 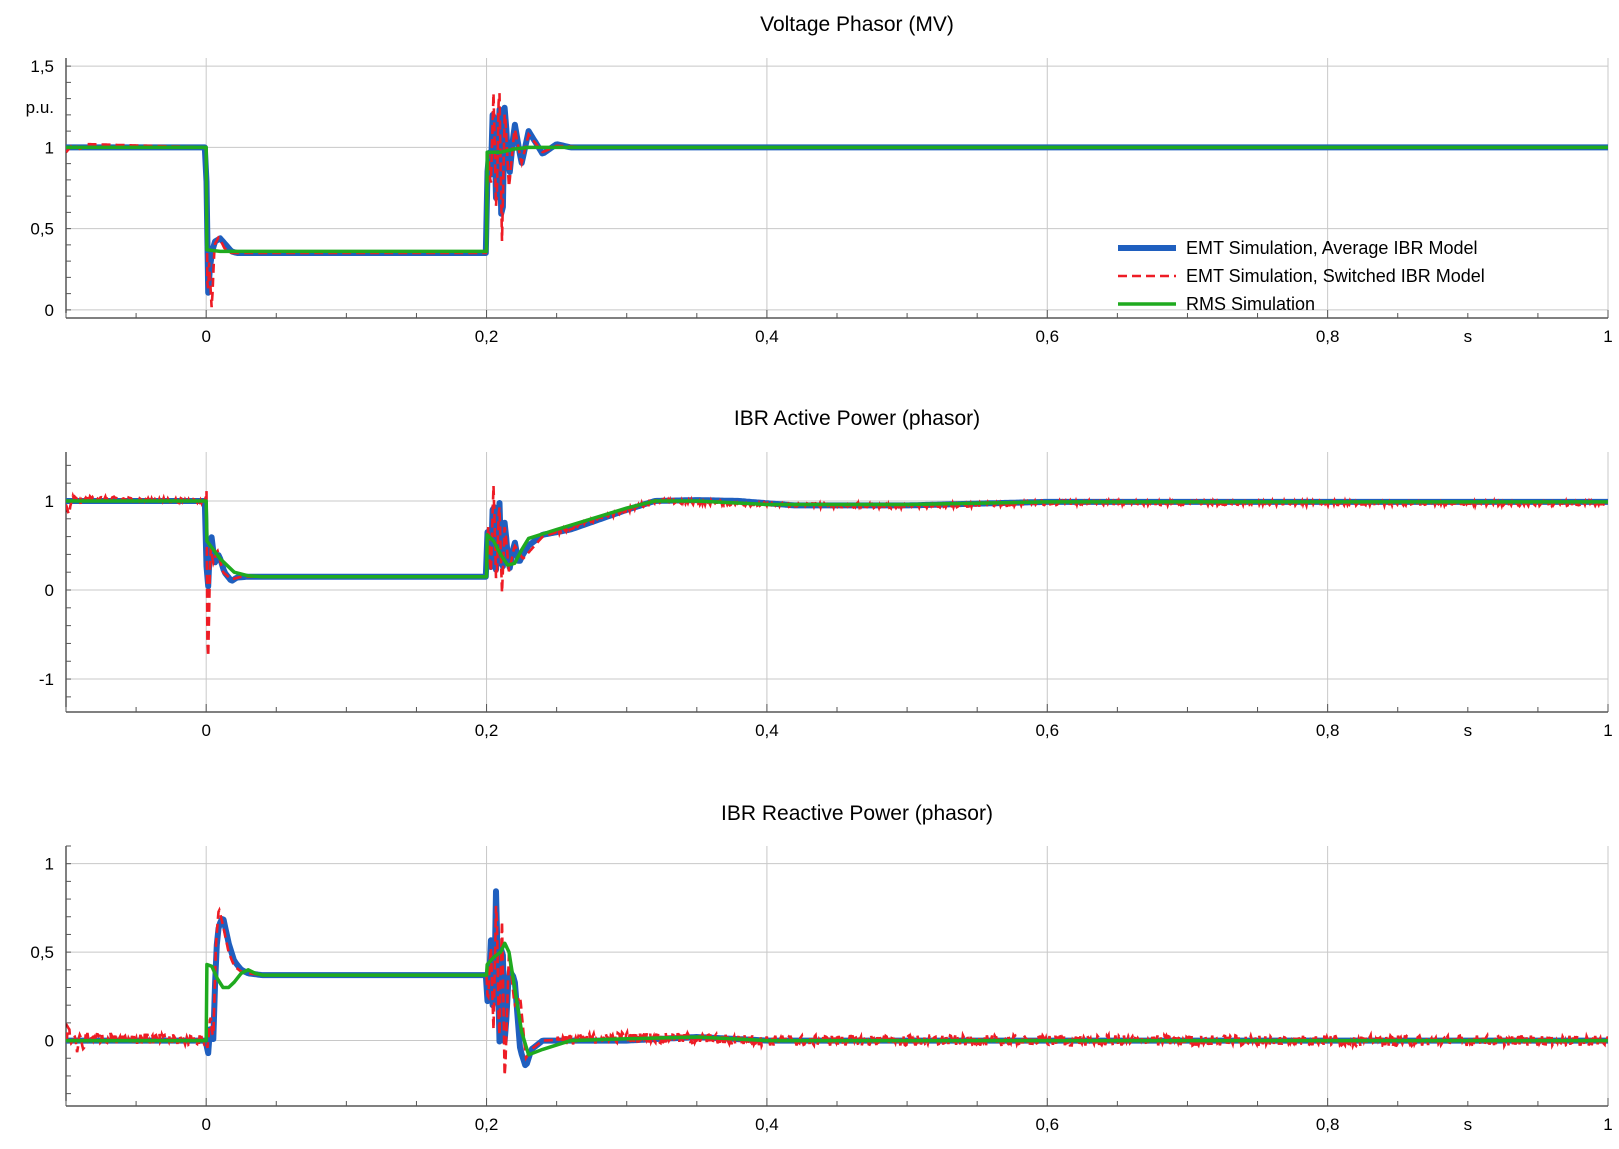 I want to click on series-group, so click(x=837, y=571).